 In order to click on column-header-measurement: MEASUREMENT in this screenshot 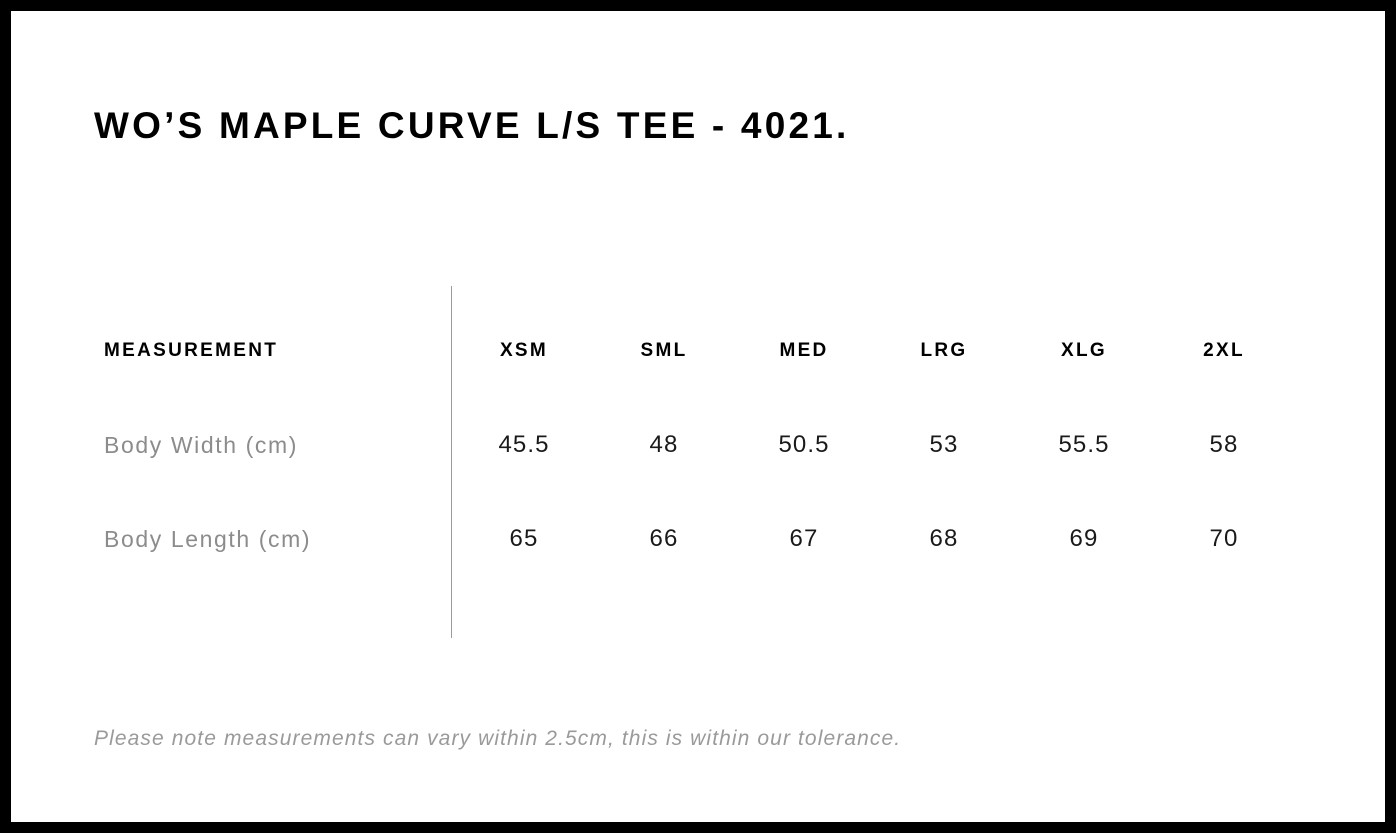, I will do `click(191, 350)`.